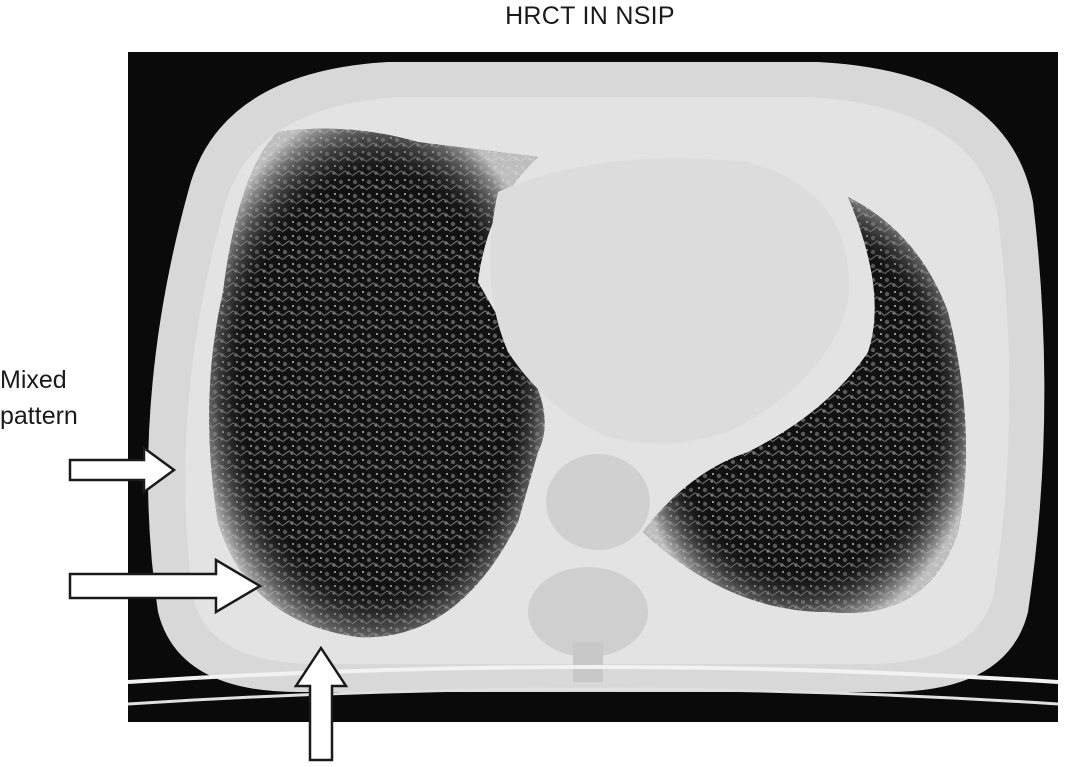 This screenshot has width=1067, height=767. Describe the element at coordinates (598, 502) in the screenshot. I see `aorta` at that location.